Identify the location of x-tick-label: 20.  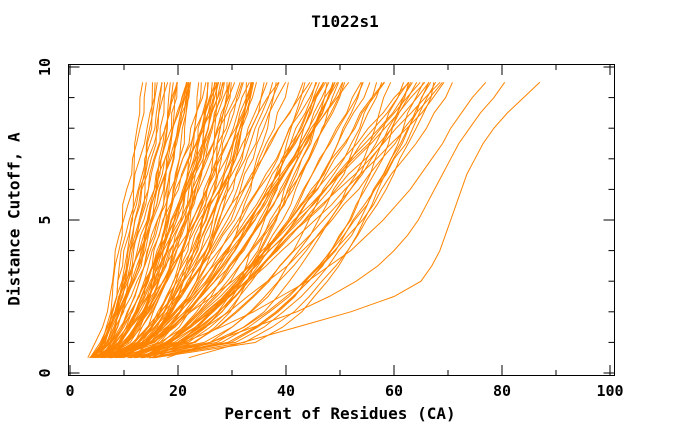
(178, 391).